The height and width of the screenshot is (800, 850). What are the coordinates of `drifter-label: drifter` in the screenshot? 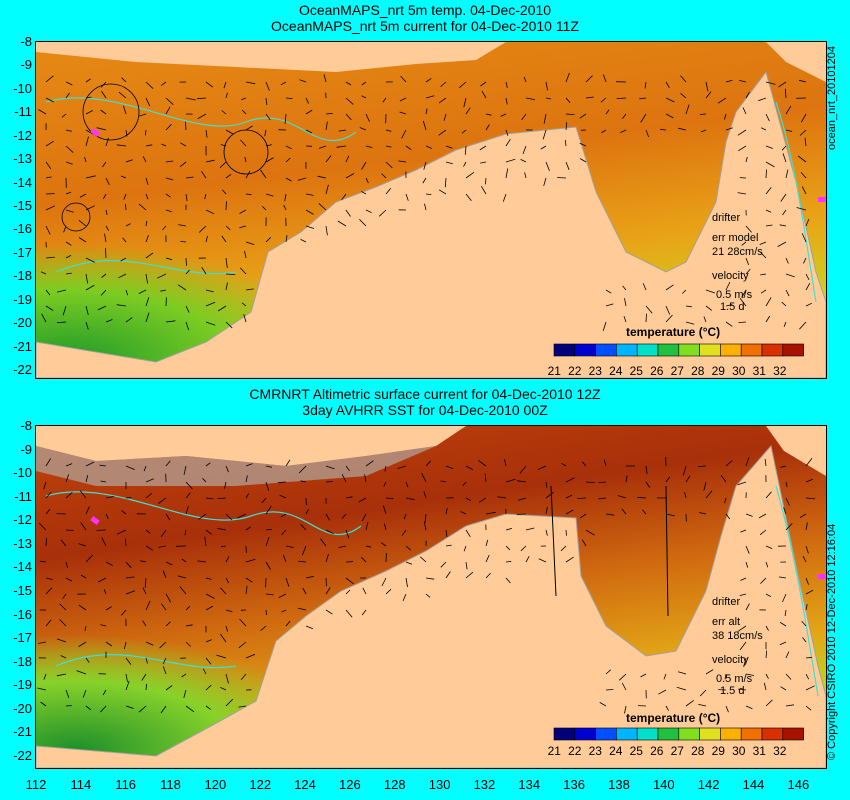 It's located at (726, 602).